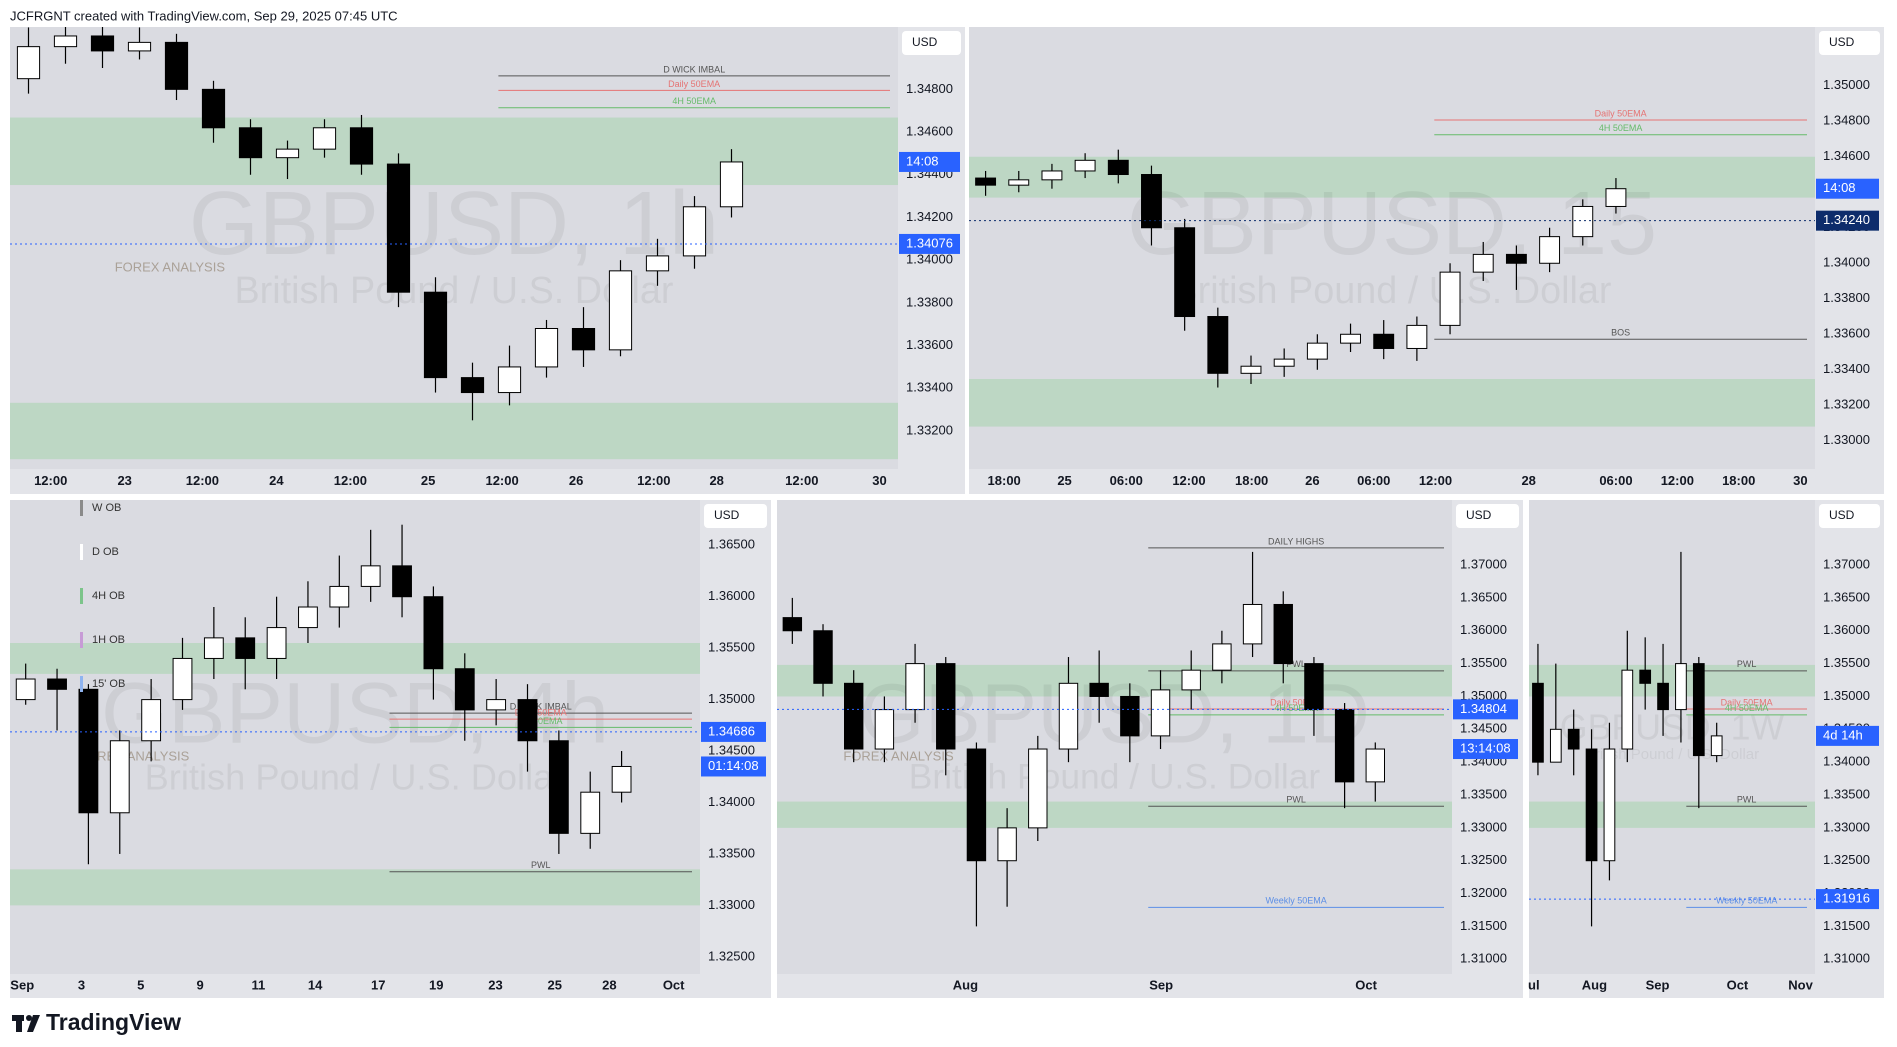  What do you see at coordinates (1843, 734) in the screenshot?
I see `countdown: 4d 14h` at bounding box center [1843, 734].